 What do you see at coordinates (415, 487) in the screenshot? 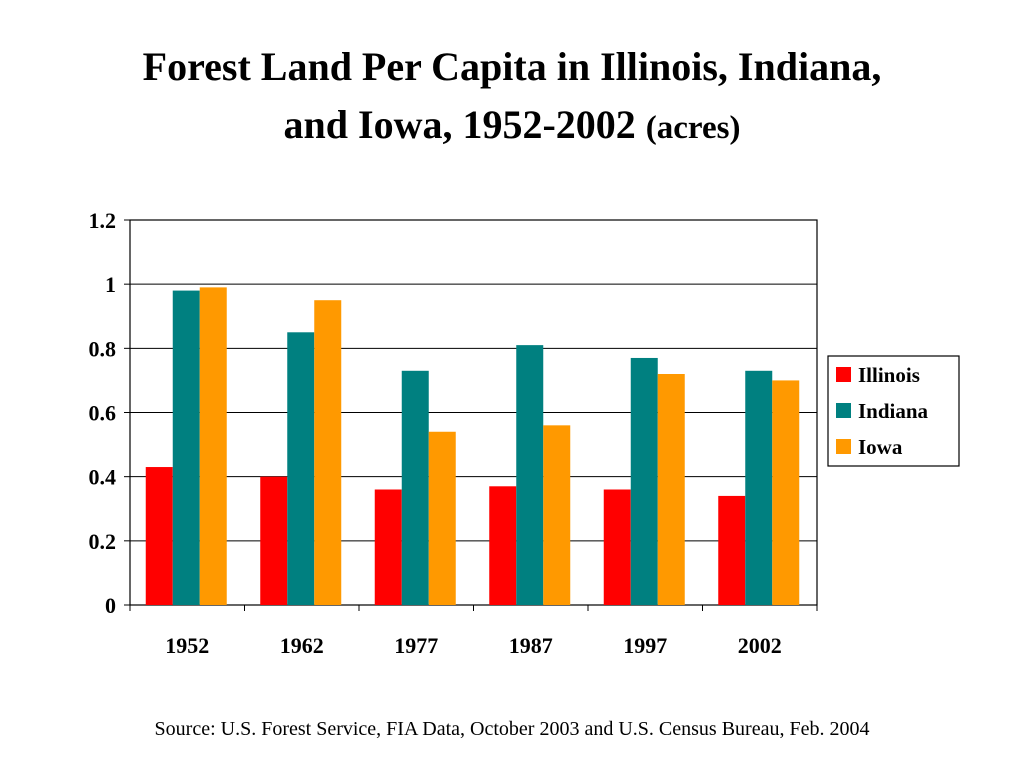
I see `bar-indiana-1977` at bounding box center [415, 487].